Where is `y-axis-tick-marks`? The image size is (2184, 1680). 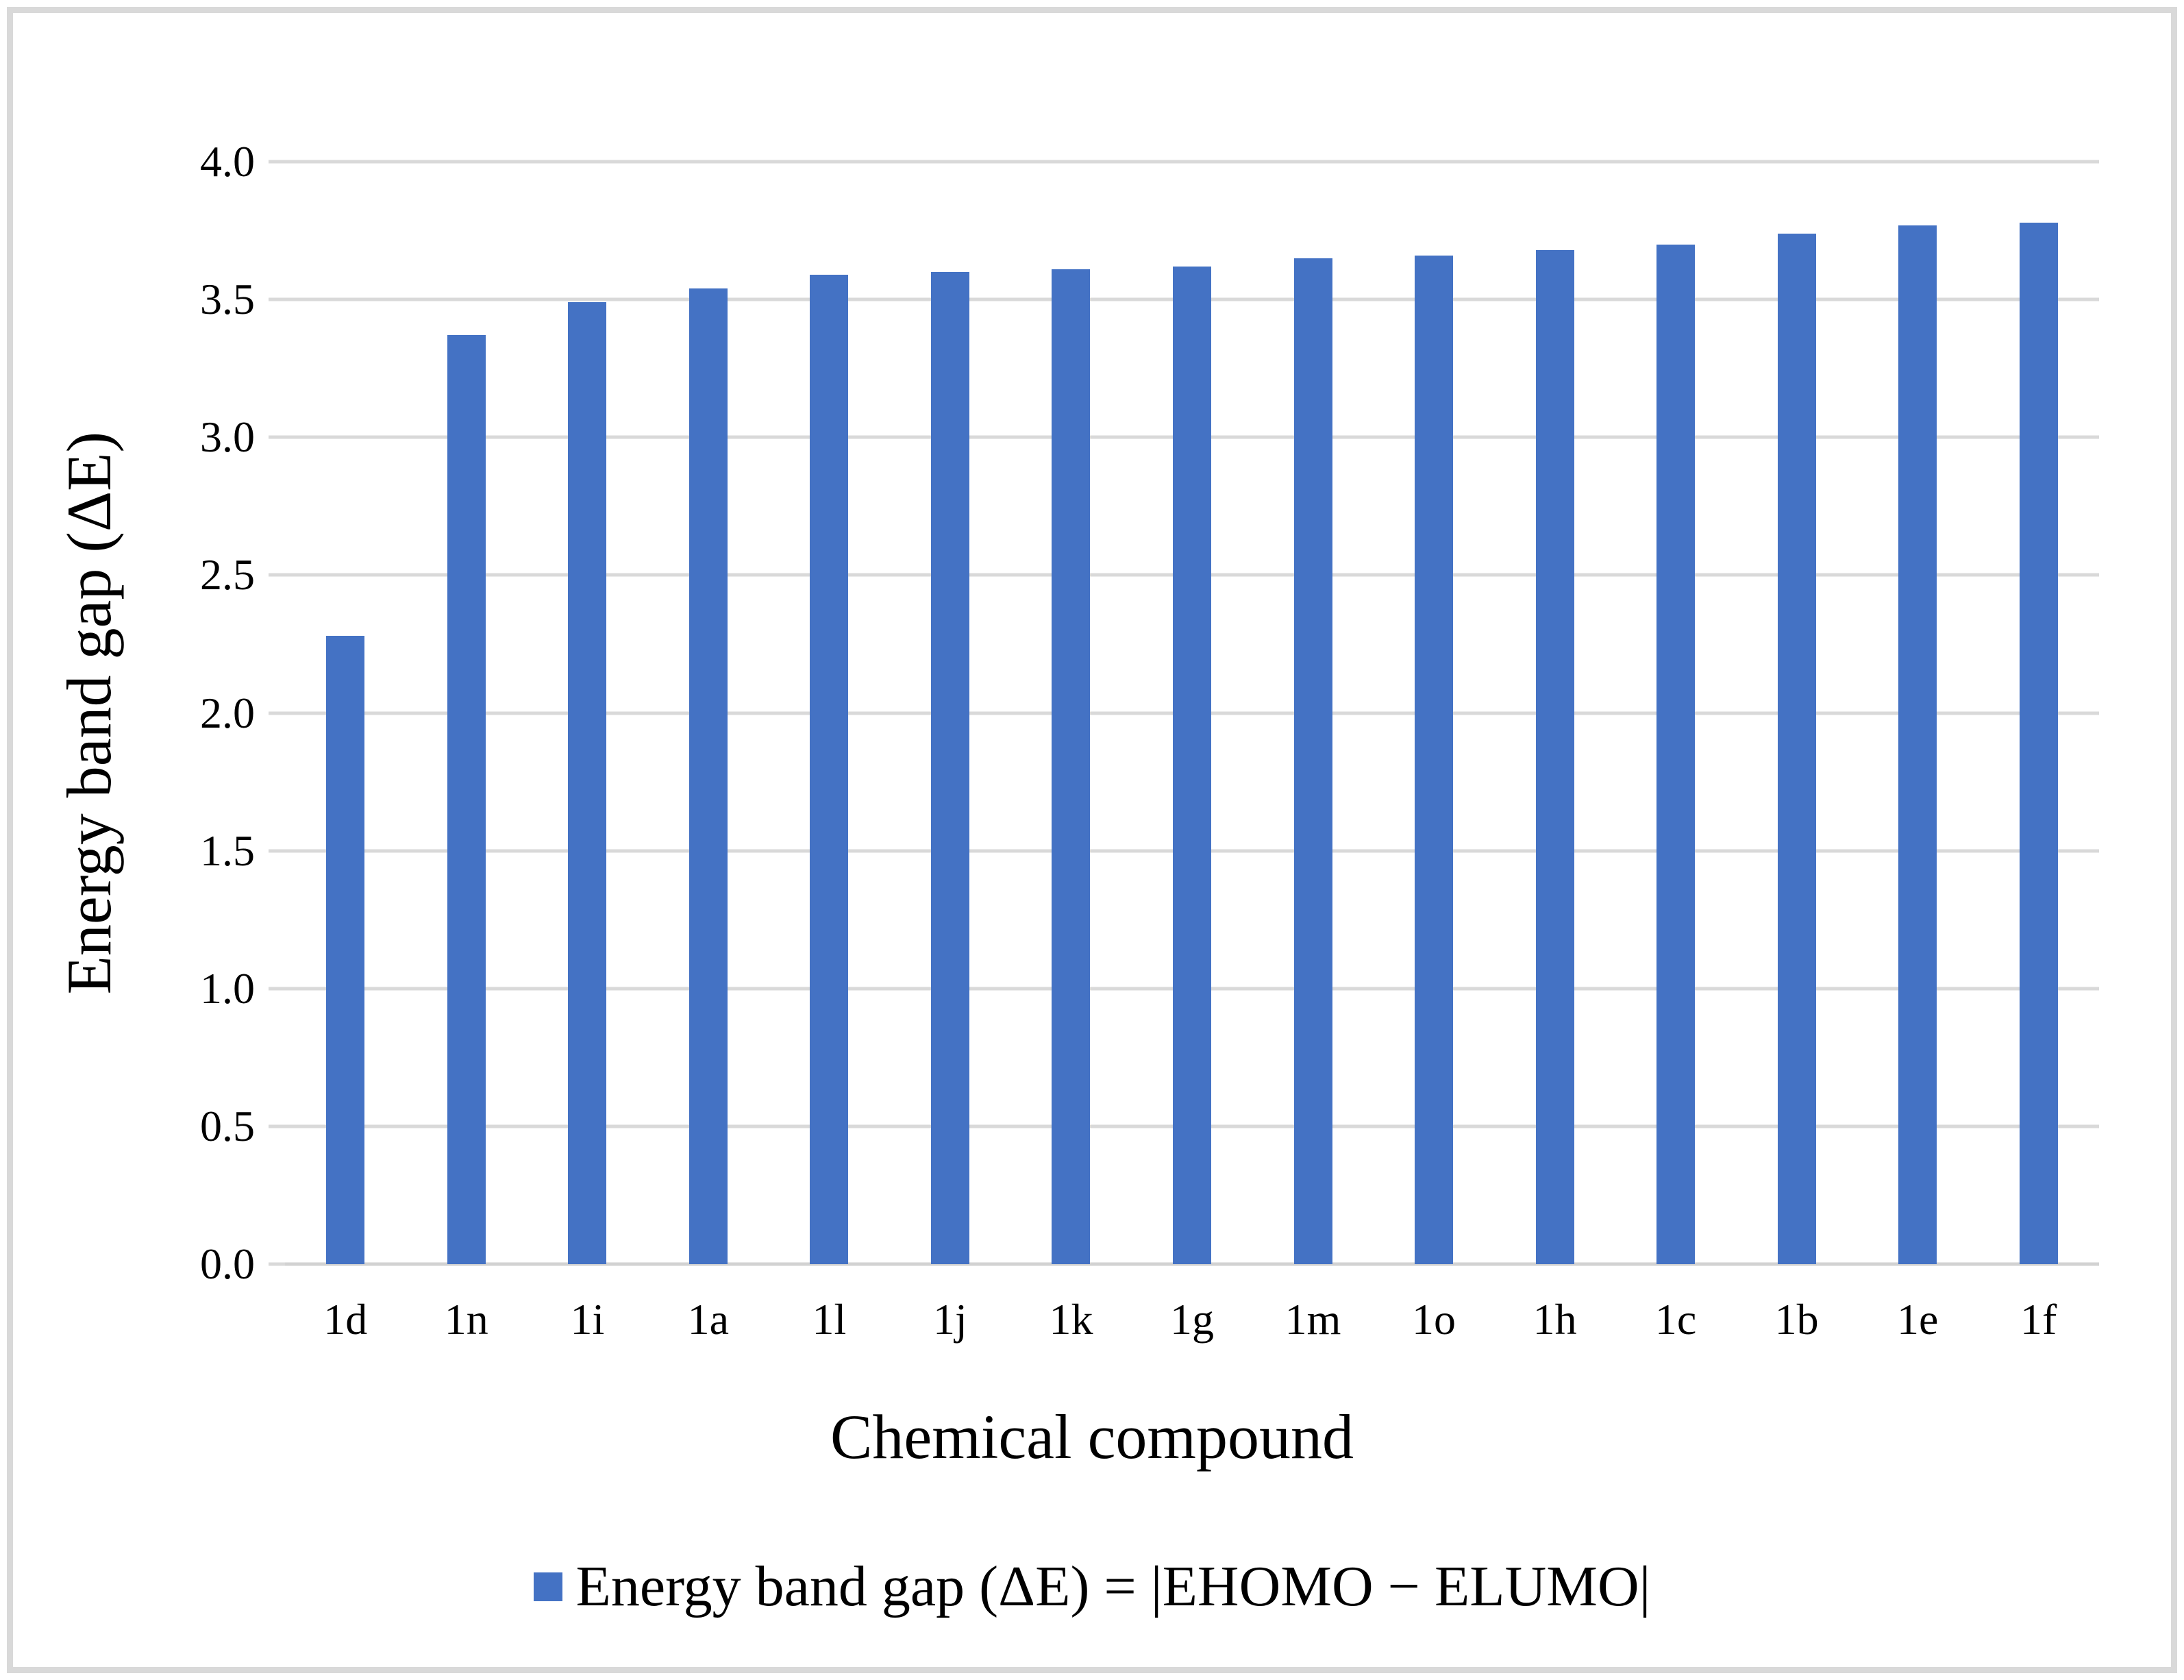 y-axis-tick-marks is located at coordinates (277, 713).